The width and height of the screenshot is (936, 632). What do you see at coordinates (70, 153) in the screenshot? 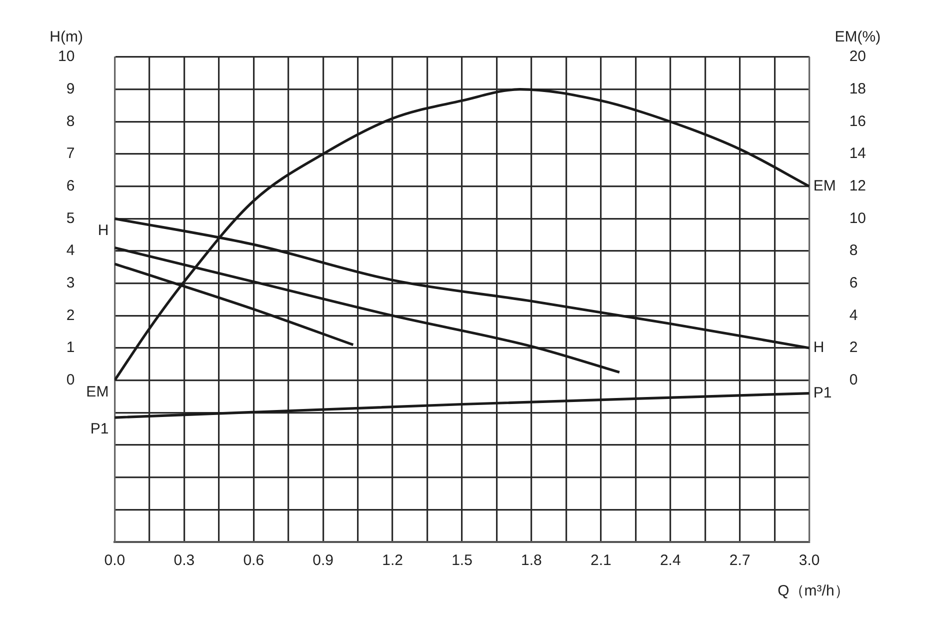
I see `y-tick-label: 7` at bounding box center [70, 153].